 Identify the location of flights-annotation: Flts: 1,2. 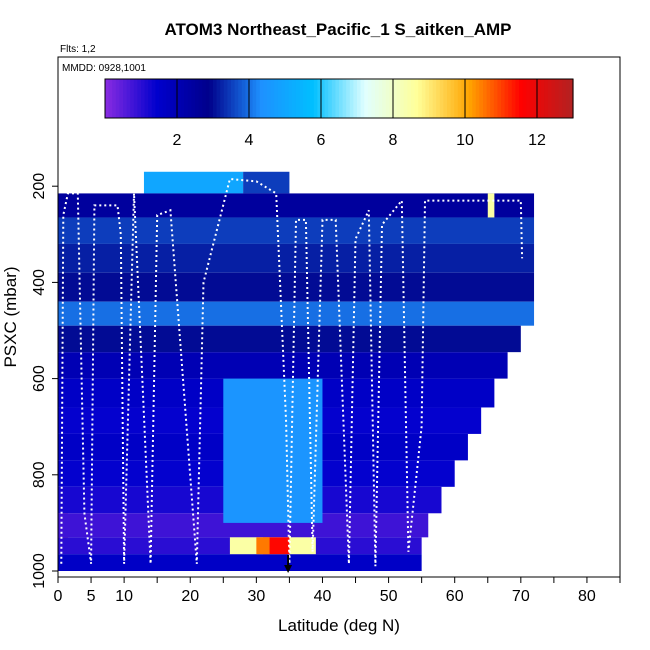
(78, 49).